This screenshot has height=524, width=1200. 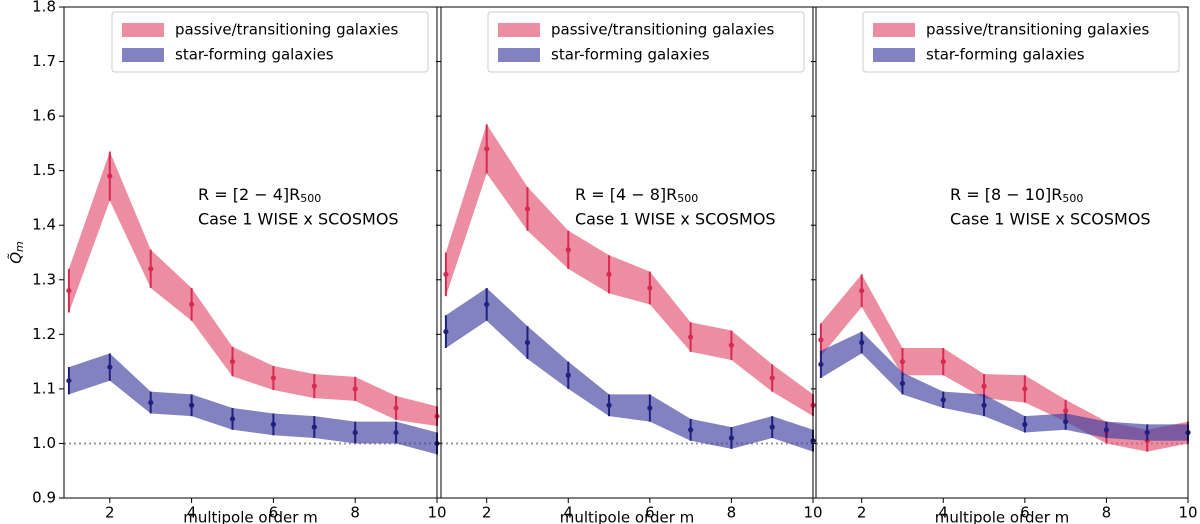 What do you see at coordinates (44, 61) in the screenshot?
I see `y-tick-label: 1.7` at bounding box center [44, 61].